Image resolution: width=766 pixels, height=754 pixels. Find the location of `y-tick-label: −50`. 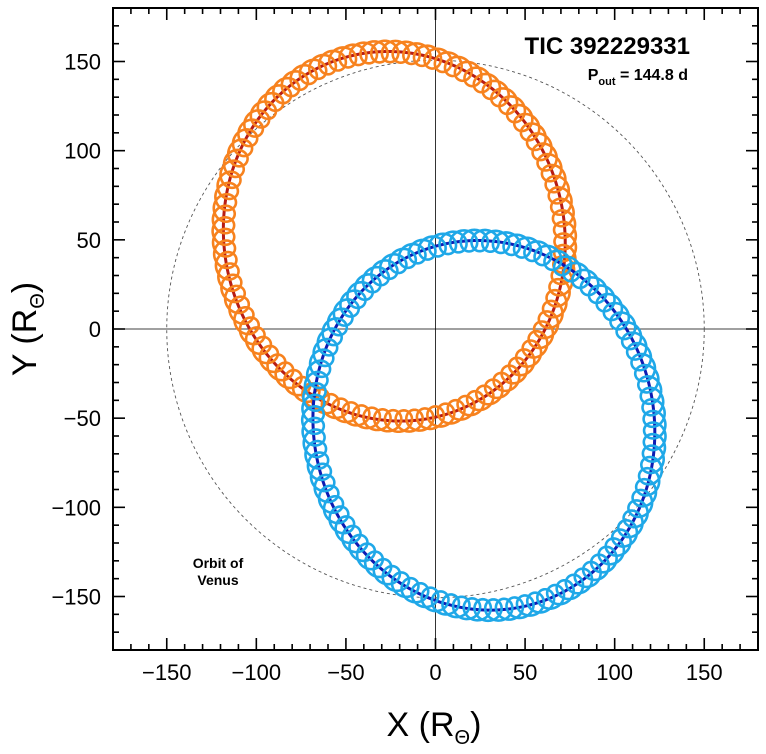

y-tick-label: −50 is located at coordinates (82, 418).